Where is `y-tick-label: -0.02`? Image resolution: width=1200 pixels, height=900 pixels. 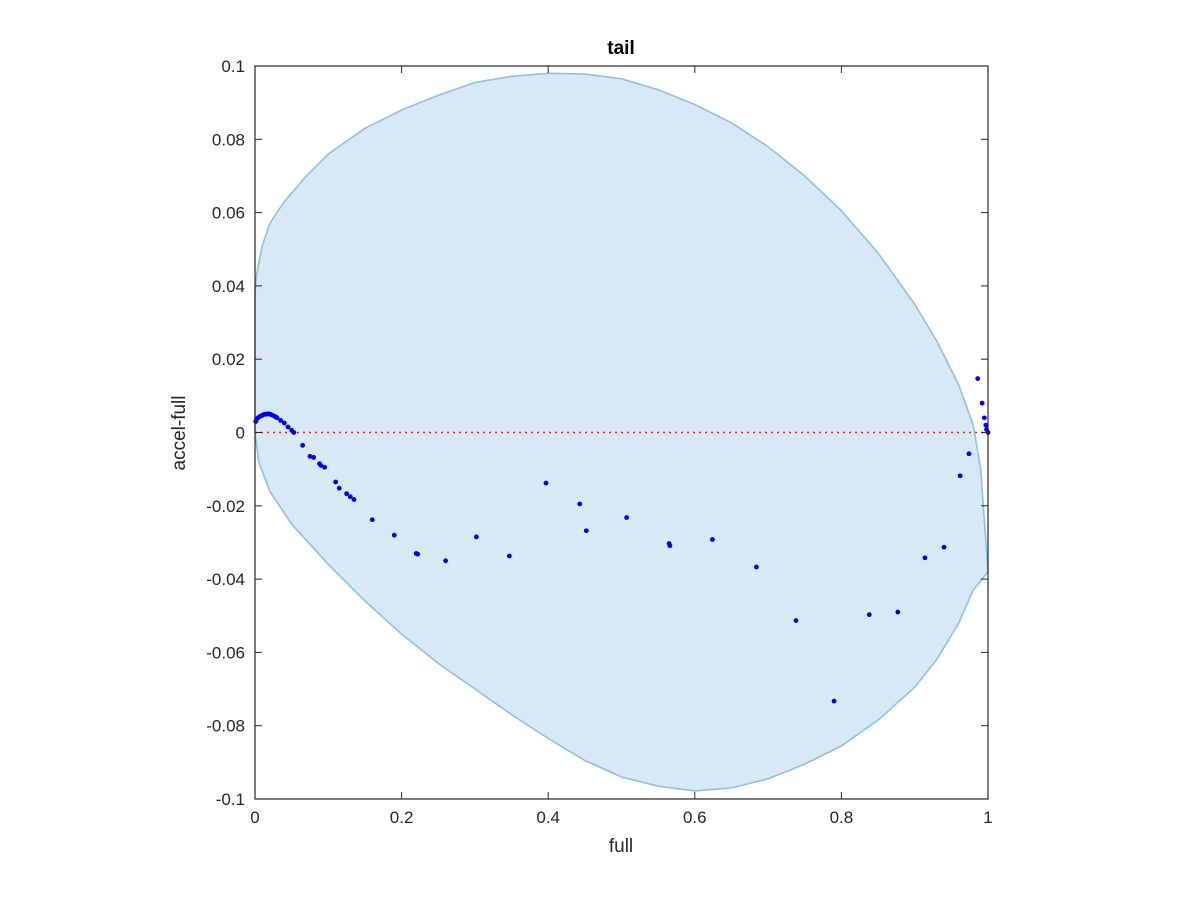
y-tick-label: -0.02 is located at coordinates (225, 506).